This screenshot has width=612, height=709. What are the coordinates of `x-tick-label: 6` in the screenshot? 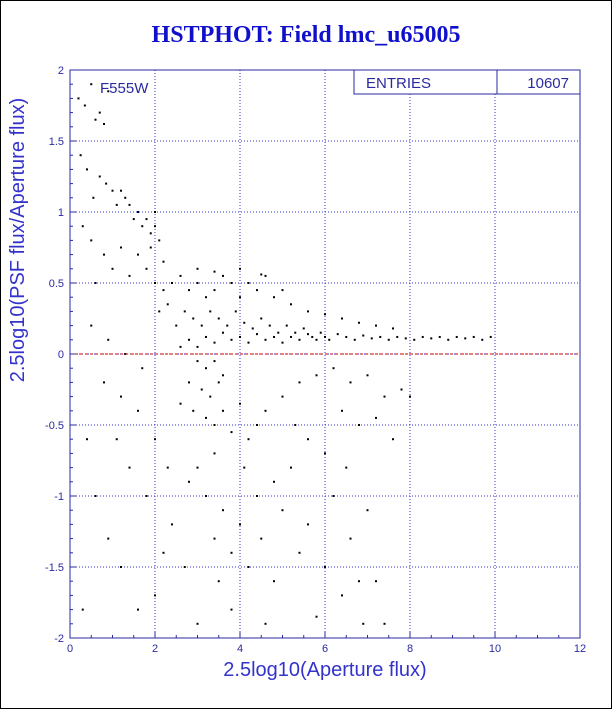 It's located at (325, 649).